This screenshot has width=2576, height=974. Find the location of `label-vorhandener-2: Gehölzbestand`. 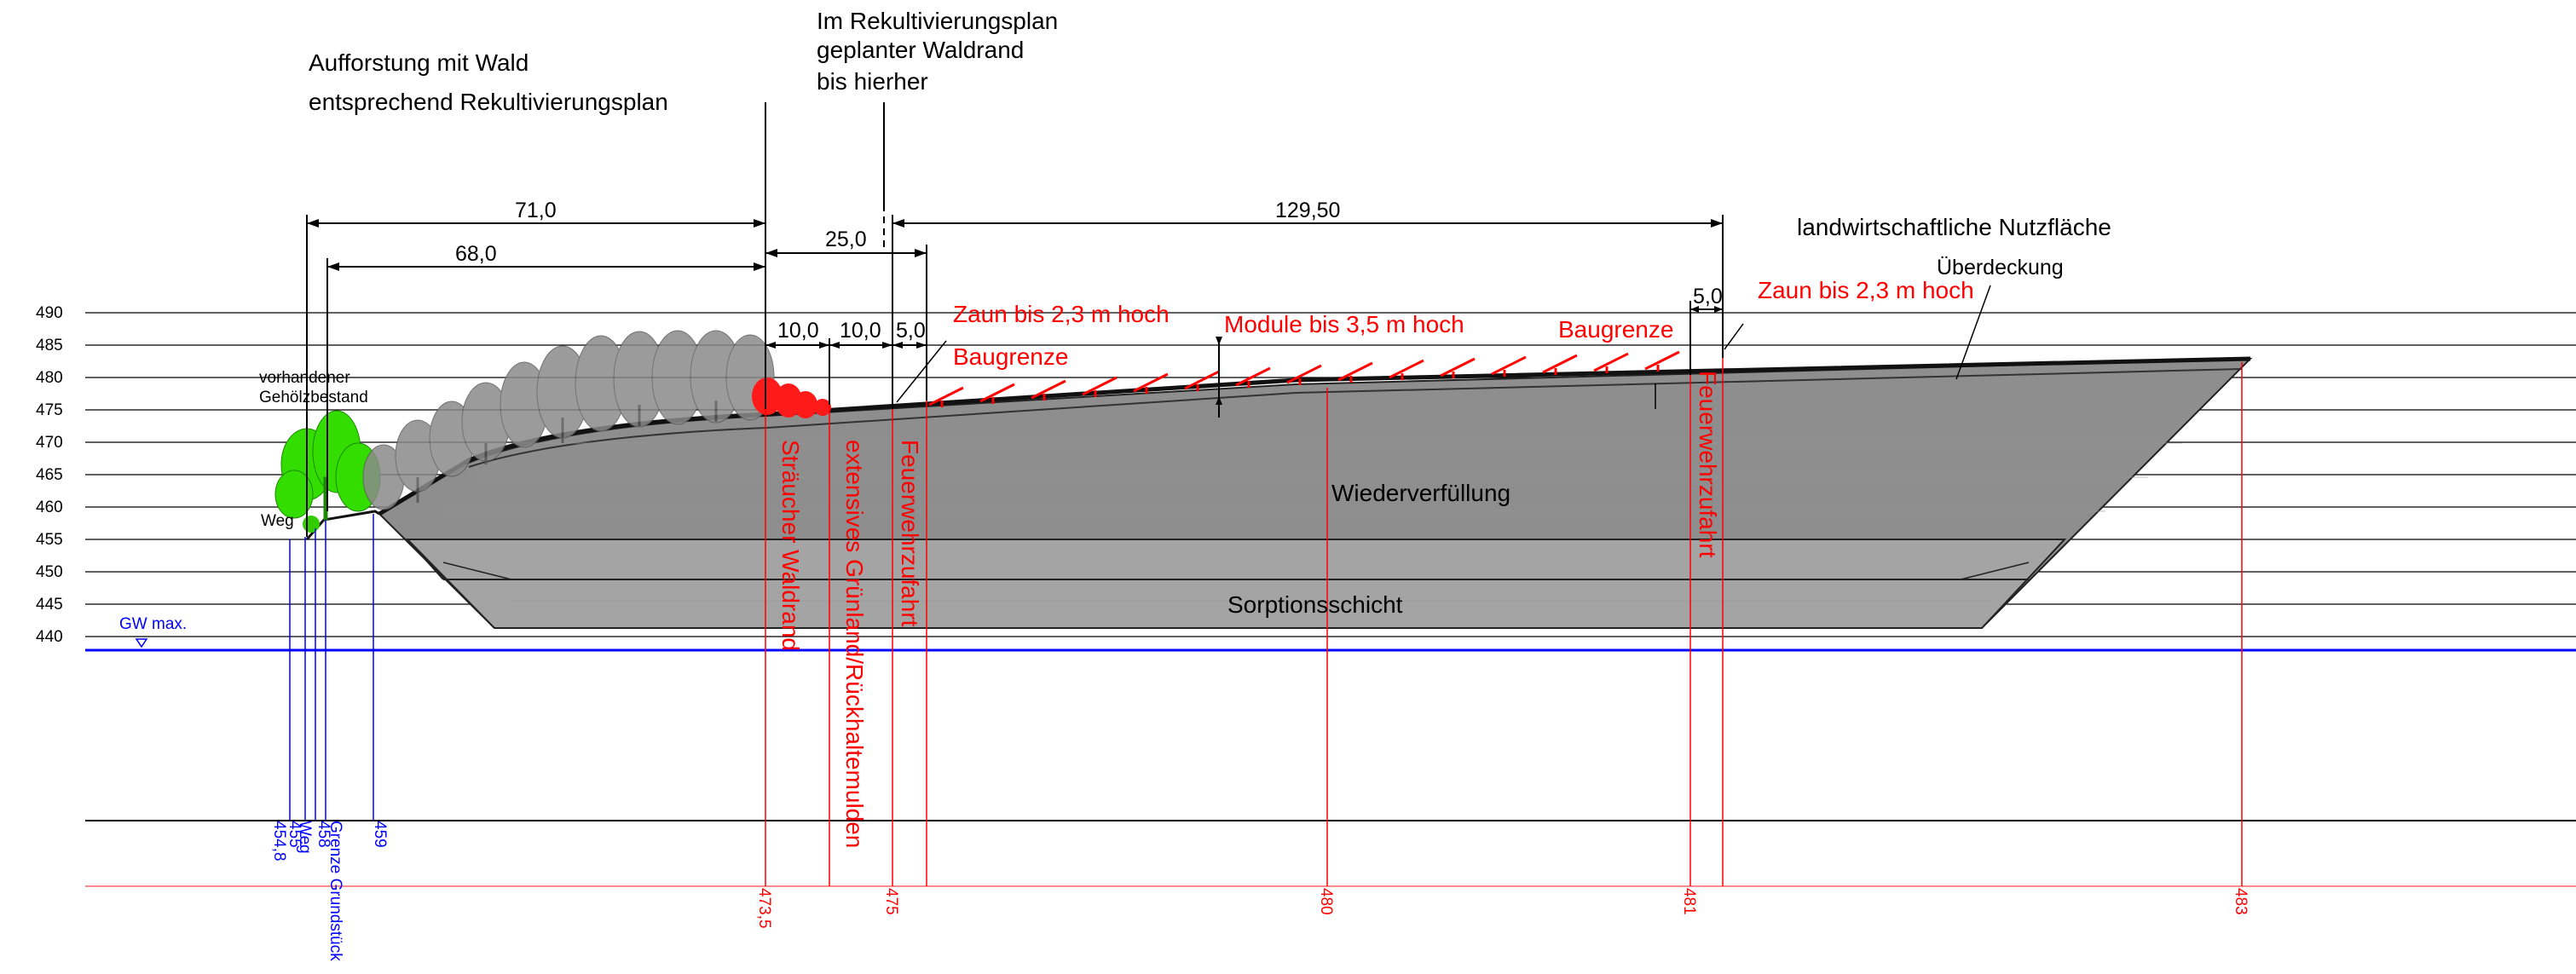

label-vorhandener-2: Gehölzbestand is located at coordinates (313, 397).